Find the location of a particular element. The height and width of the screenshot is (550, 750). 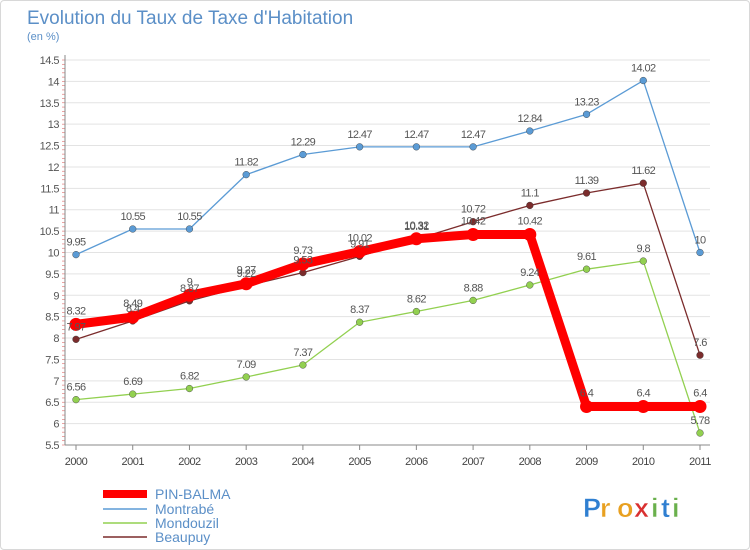

data-label: 11.39 is located at coordinates (587, 181).